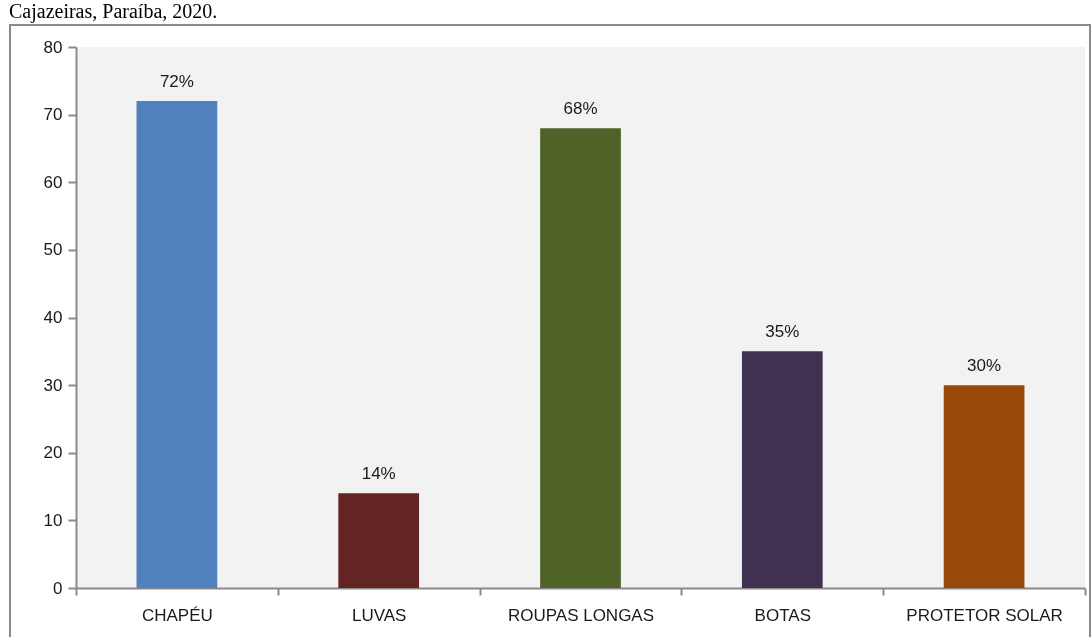  Describe the element at coordinates (53, 47) in the screenshot. I see `y-tick-label: 80` at that location.